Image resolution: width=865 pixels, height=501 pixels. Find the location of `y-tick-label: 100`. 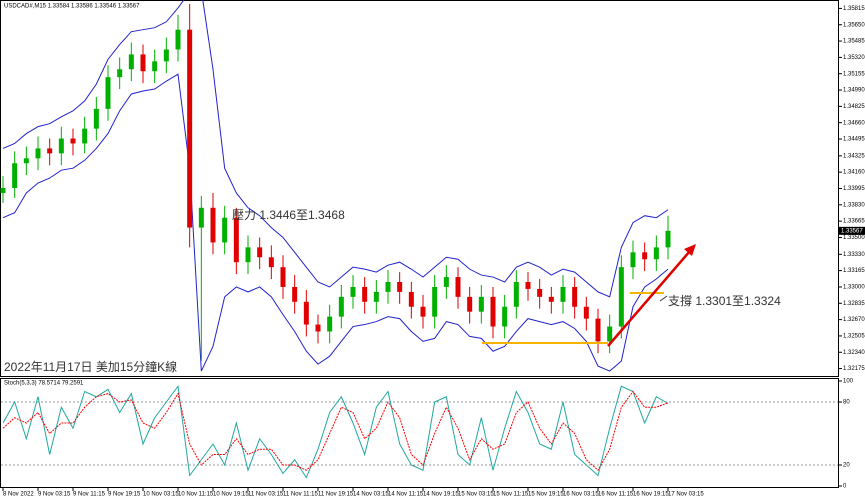

y-tick-label: 100 is located at coordinates (848, 382).